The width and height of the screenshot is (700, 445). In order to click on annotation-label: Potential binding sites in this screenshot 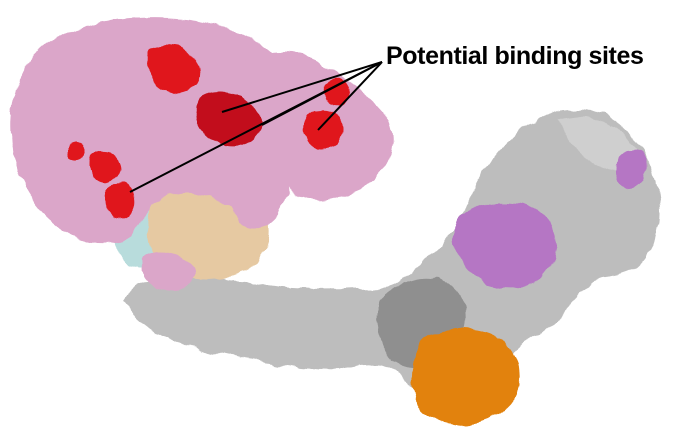, I will do `click(515, 56)`.